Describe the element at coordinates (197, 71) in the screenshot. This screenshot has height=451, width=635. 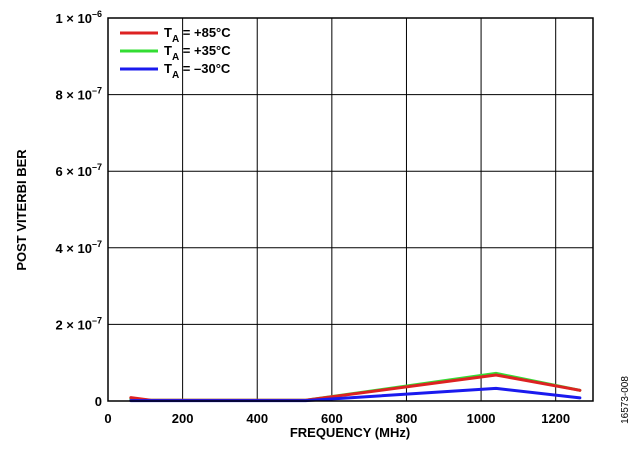
I see `legend-label: TA = –30°C` at that location.